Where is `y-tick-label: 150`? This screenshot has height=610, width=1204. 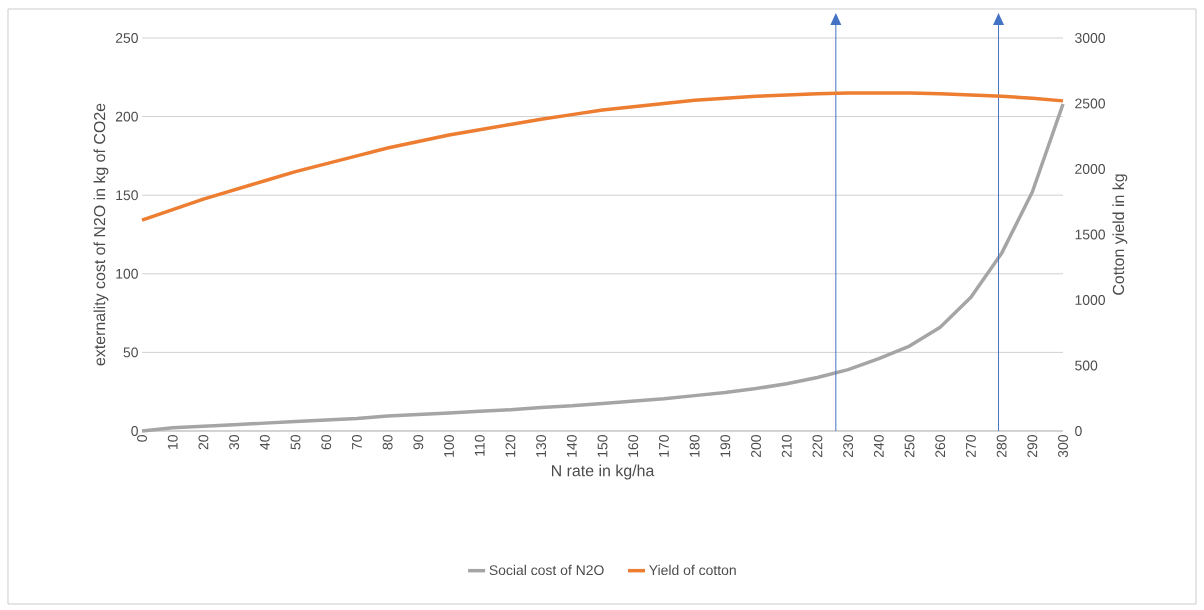 y-tick-label: 150 is located at coordinates (127, 195).